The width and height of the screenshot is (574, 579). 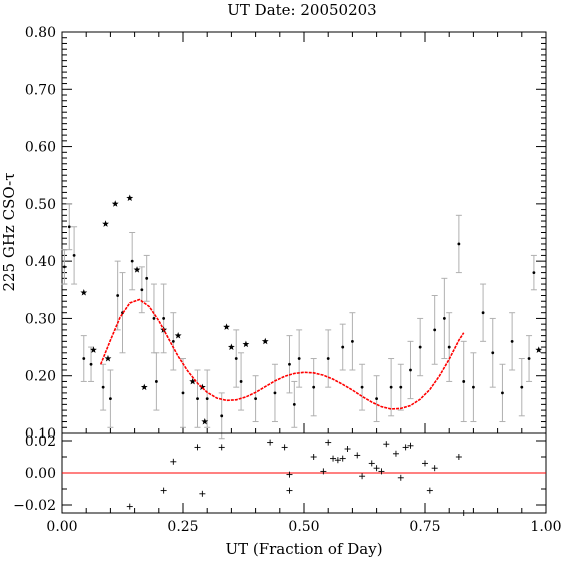 I want to click on residual-y-tick-label: 0.00, so click(x=40, y=474).